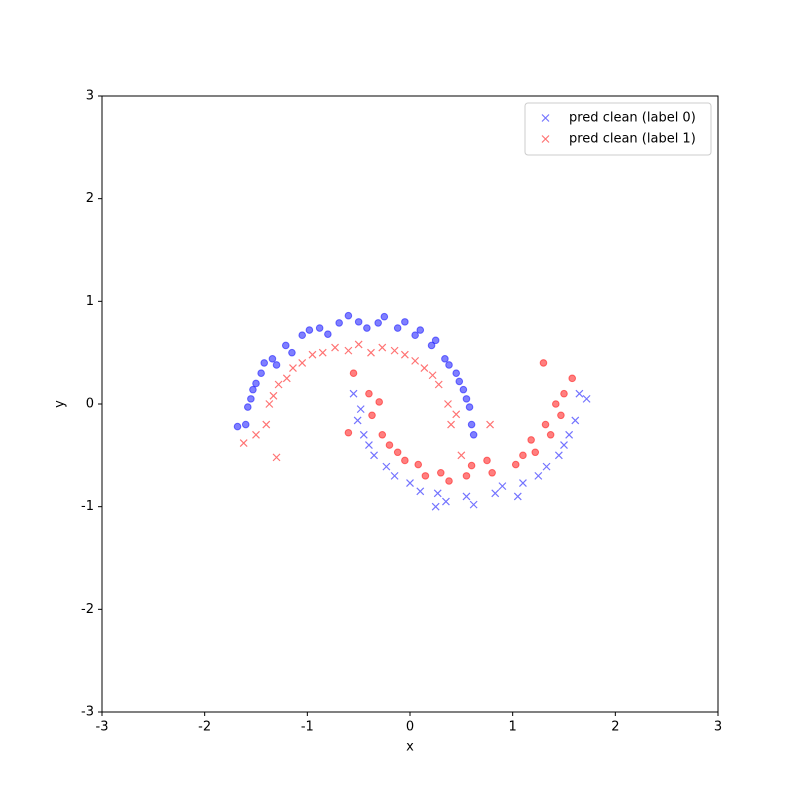 The image size is (800, 804). What do you see at coordinates (513, 727) in the screenshot?
I see `x-tick-label: 1` at bounding box center [513, 727].